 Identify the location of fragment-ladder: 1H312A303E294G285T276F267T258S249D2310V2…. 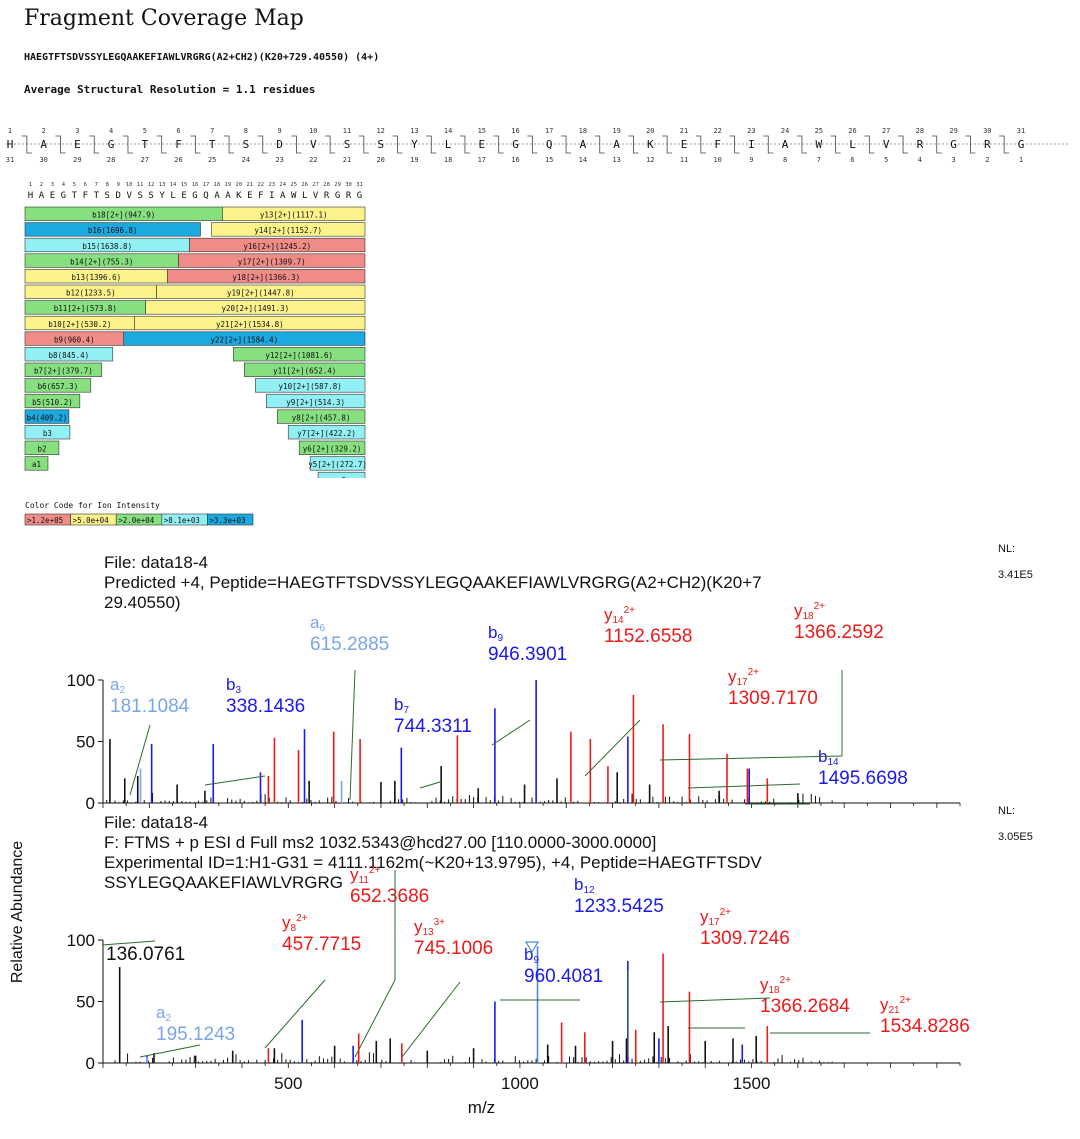
(538, 145).